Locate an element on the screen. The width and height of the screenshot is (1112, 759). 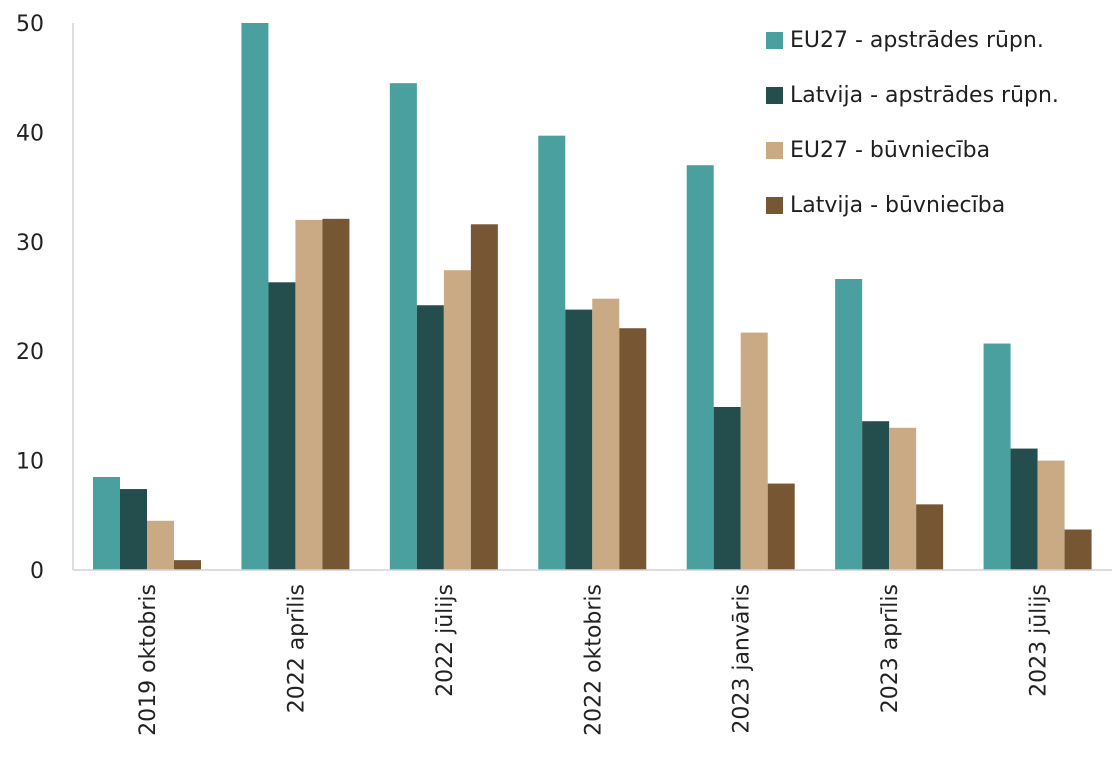
x-tick-label: 2023 aprīlis is located at coordinates (890, 648).